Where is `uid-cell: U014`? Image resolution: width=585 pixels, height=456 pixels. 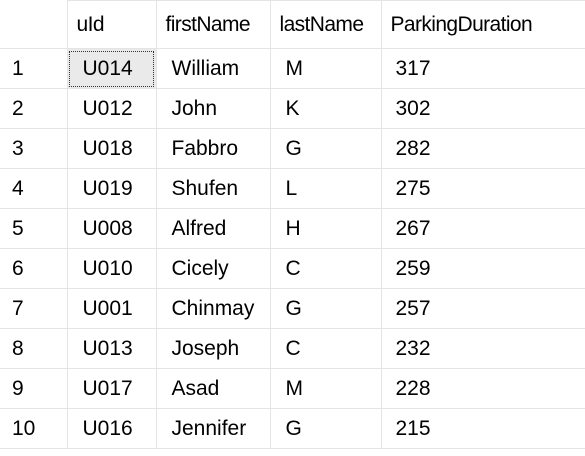
uid-cell: U014 is located at coordinates (112, 68).